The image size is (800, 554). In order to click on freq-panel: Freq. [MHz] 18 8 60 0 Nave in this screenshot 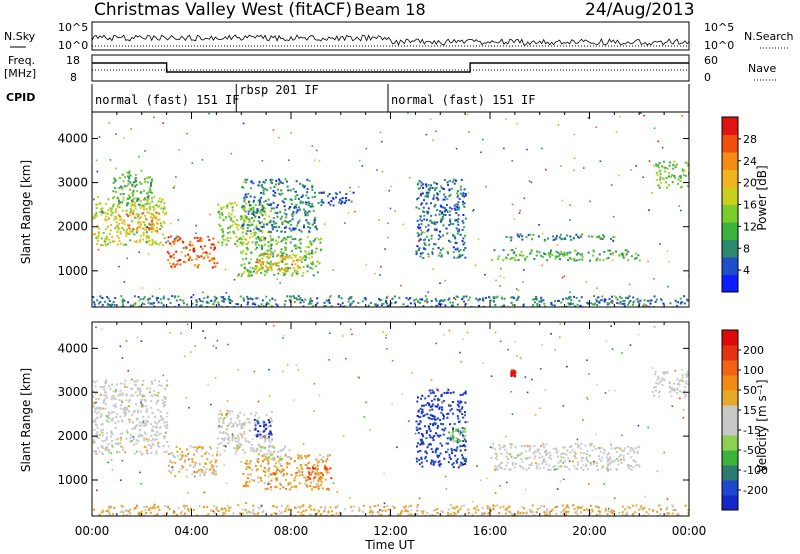, I will do `click(391, 69)`.